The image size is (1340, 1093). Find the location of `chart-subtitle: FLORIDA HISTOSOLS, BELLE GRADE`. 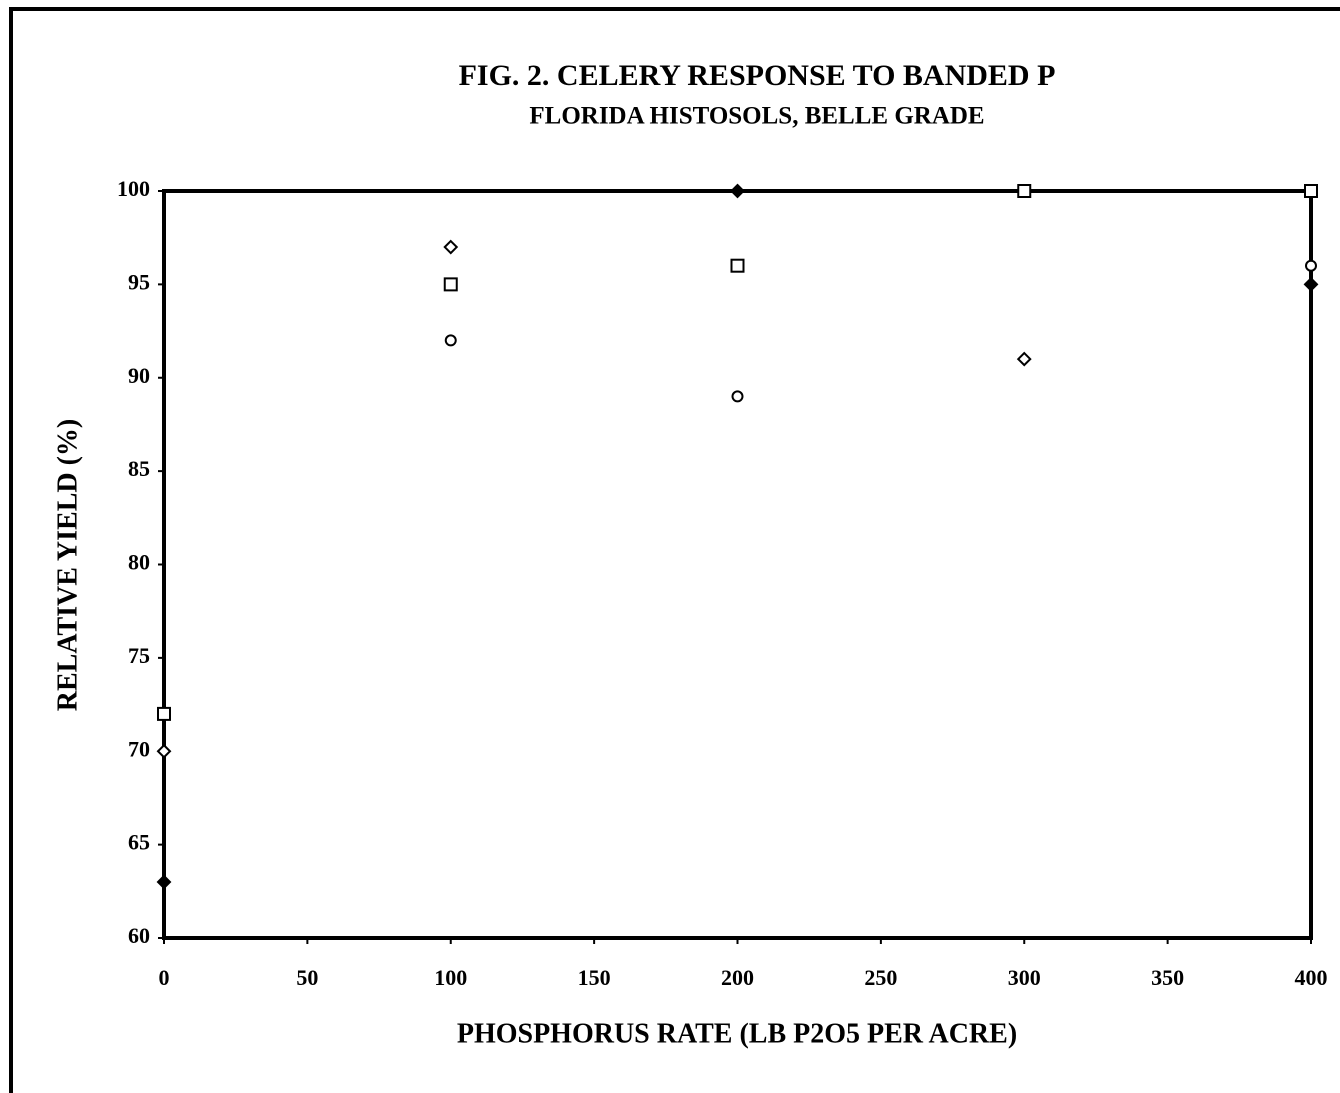

chart-subtitle: FLORIDA HISTOSOLS, BELLE GRADE is located at coordinates (756, 116).